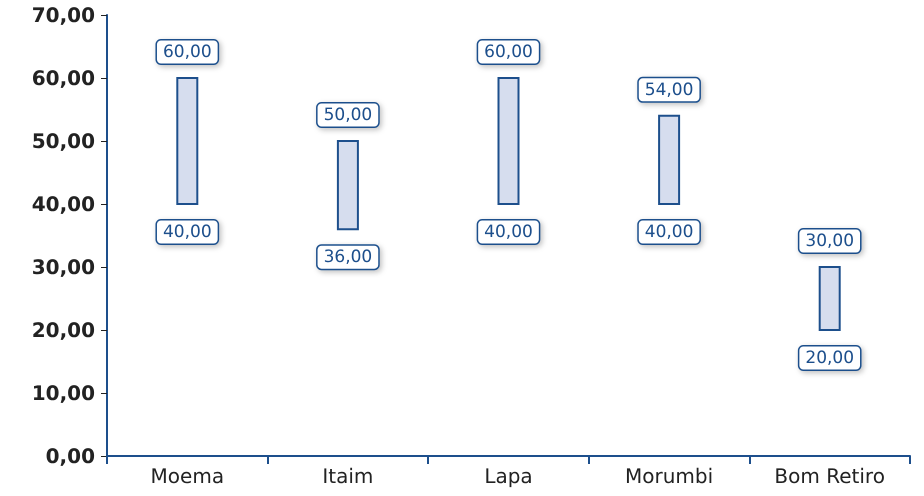 This screenshot has height=496, width=924. Describe the element at coordinates (669, 90) in the screenshot. I see `annotation: 54,00` at that location.